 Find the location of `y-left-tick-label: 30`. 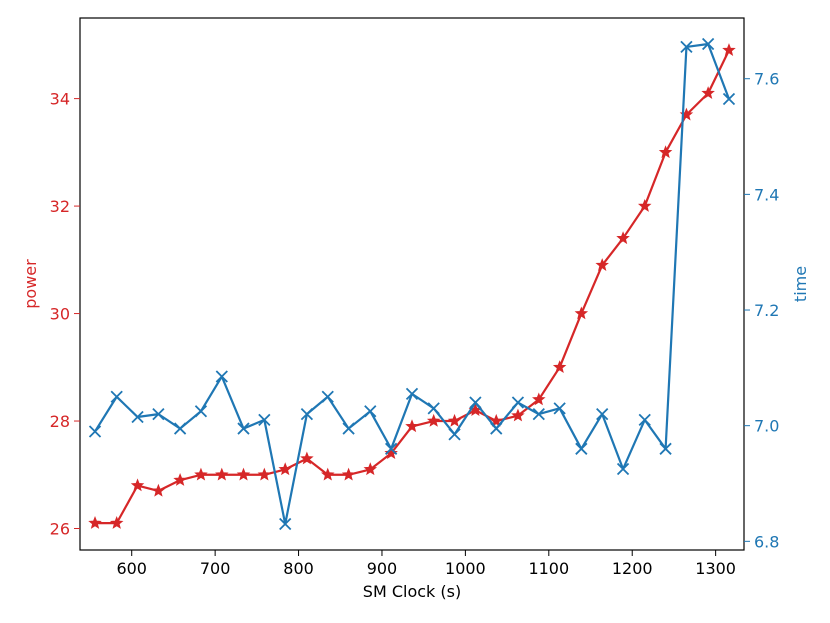

y-left-tick-label: 30 is located at coordinates (60, 314).